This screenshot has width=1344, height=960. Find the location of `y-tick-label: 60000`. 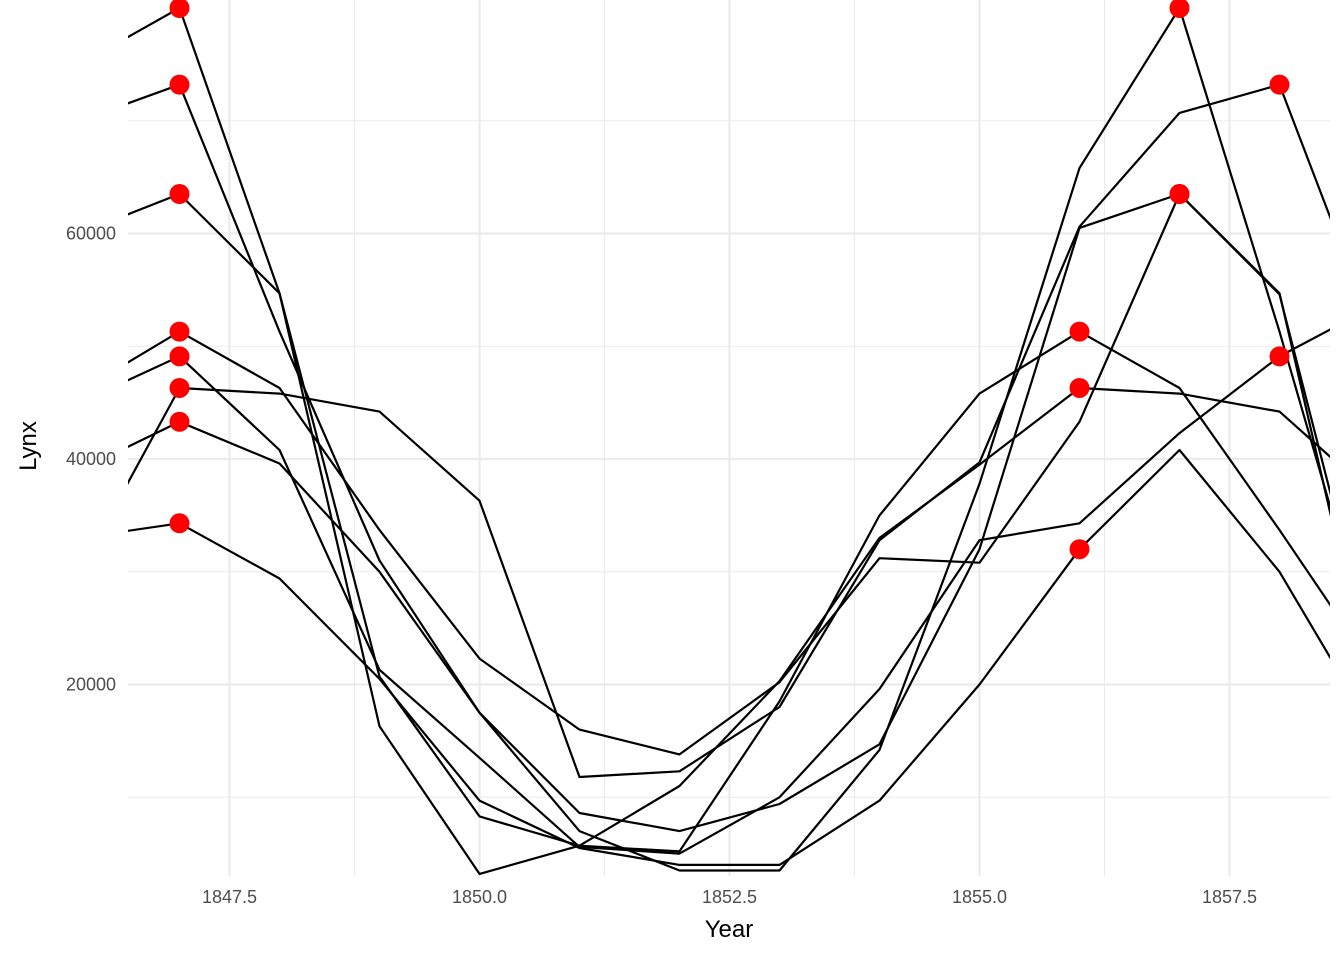

y-tick-label: 60000 is located at coordinates (91, 234).